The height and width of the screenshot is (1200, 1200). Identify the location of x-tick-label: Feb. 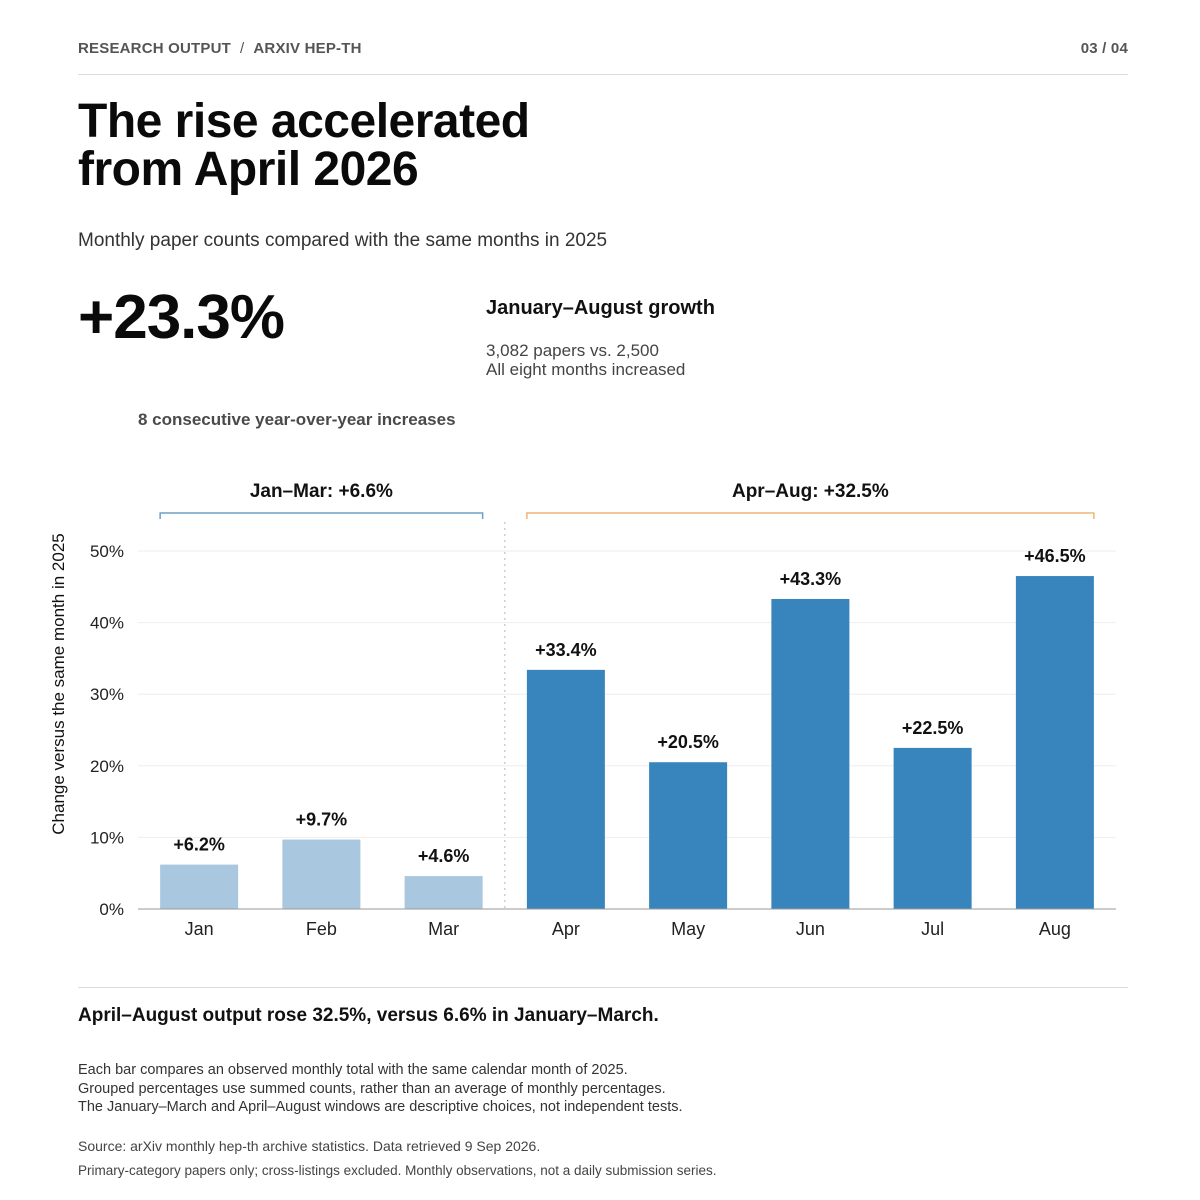
(321, 929).